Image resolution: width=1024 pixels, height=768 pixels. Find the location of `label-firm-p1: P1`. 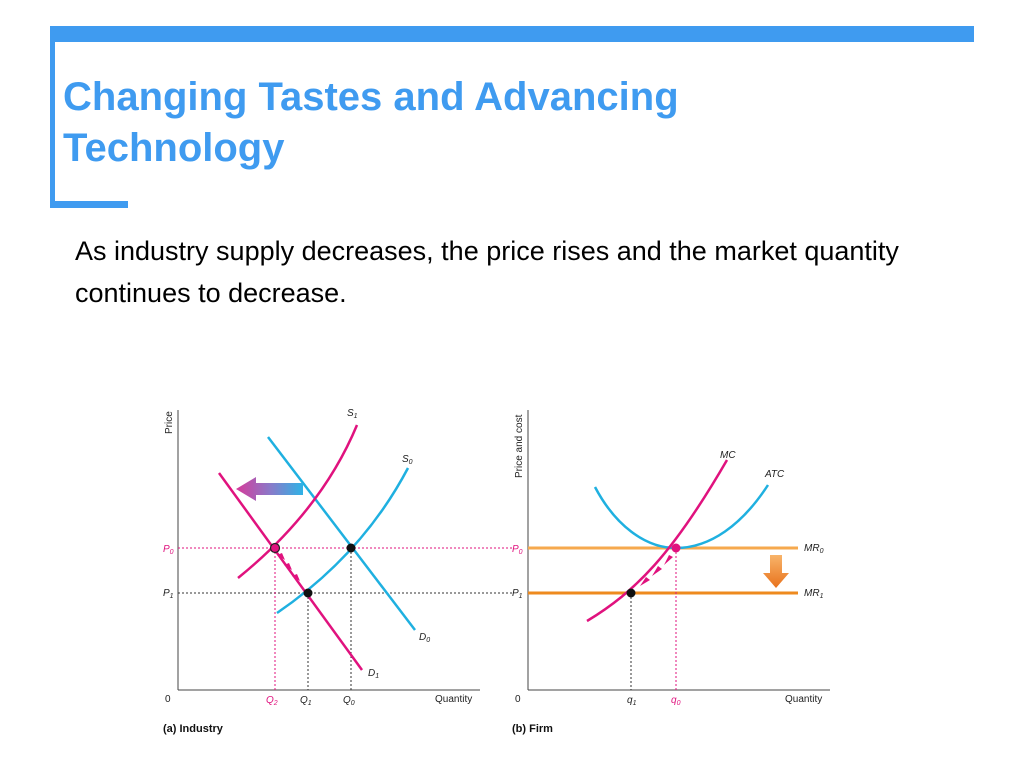

label-firm-p1: P1 is located at coordinates (517, 594).